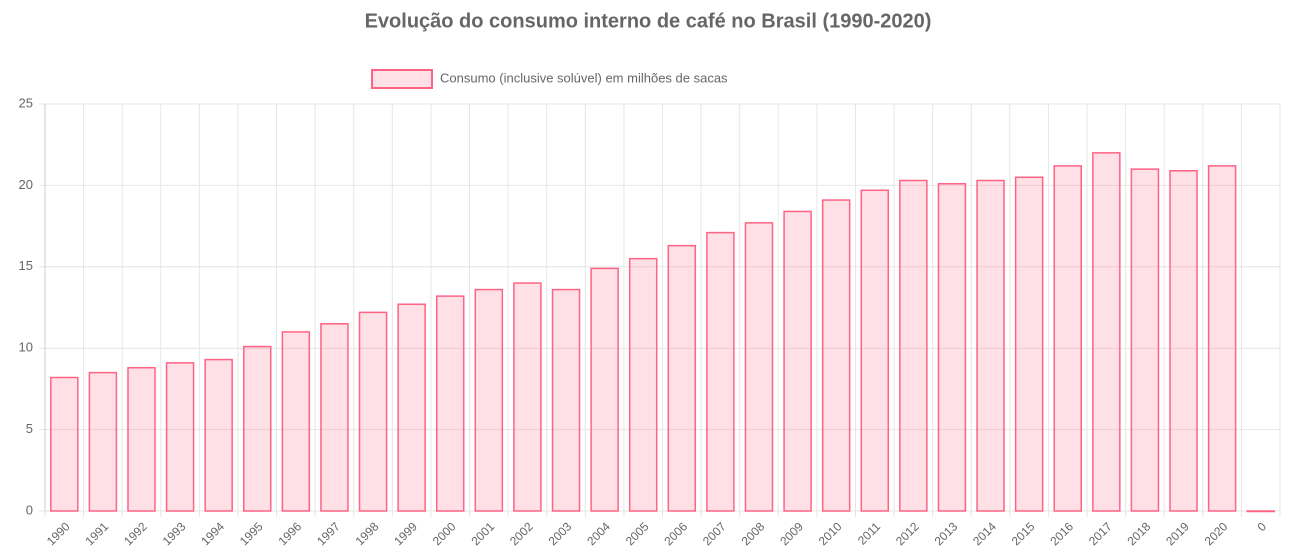  Describe the element at coordinates (174, 533) in the screenshot. I see `x-tick-label: 1993` at that location.